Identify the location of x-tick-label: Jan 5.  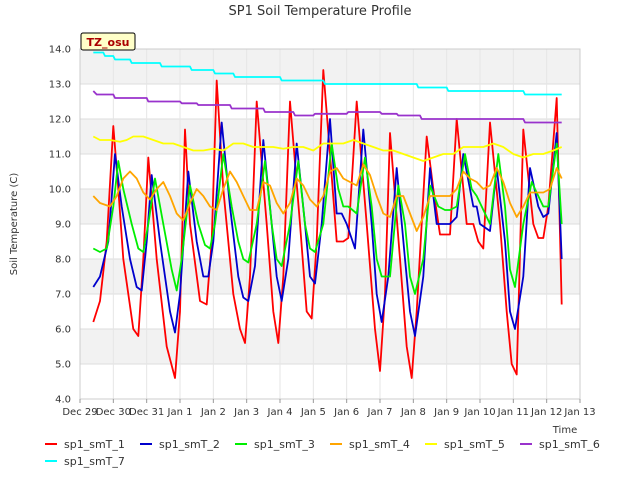
(313, 412).